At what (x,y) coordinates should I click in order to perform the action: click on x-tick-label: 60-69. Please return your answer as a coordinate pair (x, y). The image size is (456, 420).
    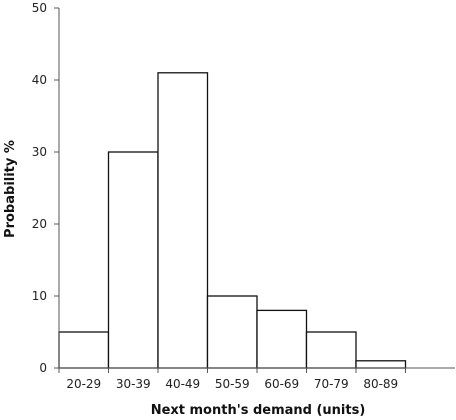
    Looking at the image, I should click on (281, 384).